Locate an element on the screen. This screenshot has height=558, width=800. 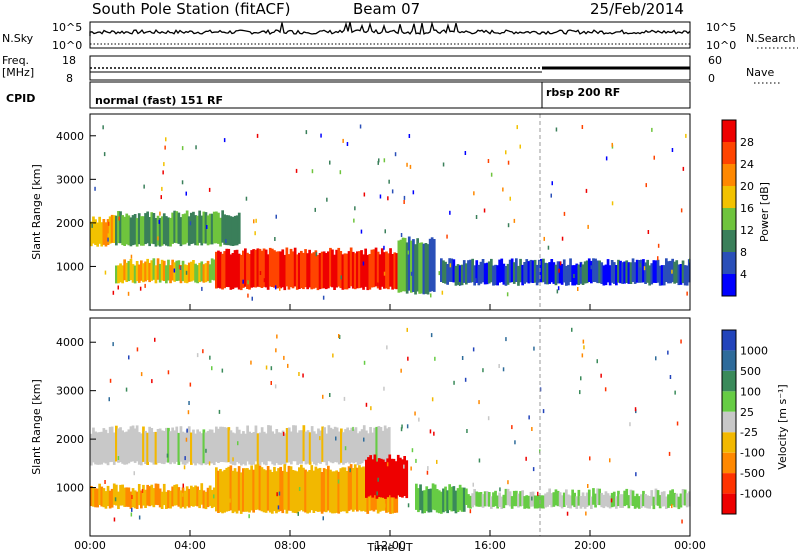
colorbar-segment is located at coordinates (729, 483).